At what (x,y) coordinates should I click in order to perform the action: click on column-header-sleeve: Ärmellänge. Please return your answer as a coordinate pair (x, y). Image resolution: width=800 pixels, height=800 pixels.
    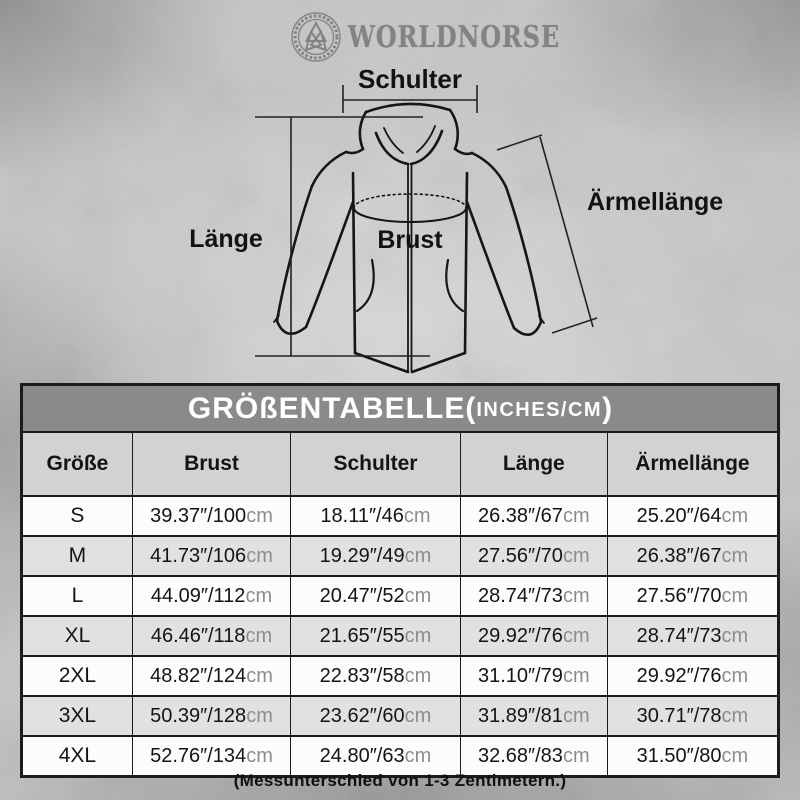
    Looking at the image, I should click on (691, 465).